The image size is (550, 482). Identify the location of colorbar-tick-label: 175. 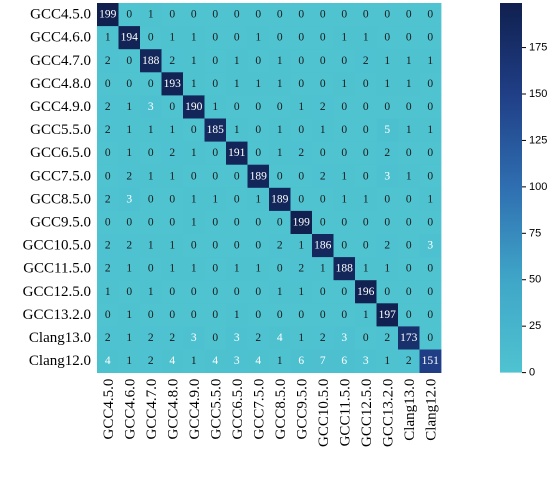
(538, 48).